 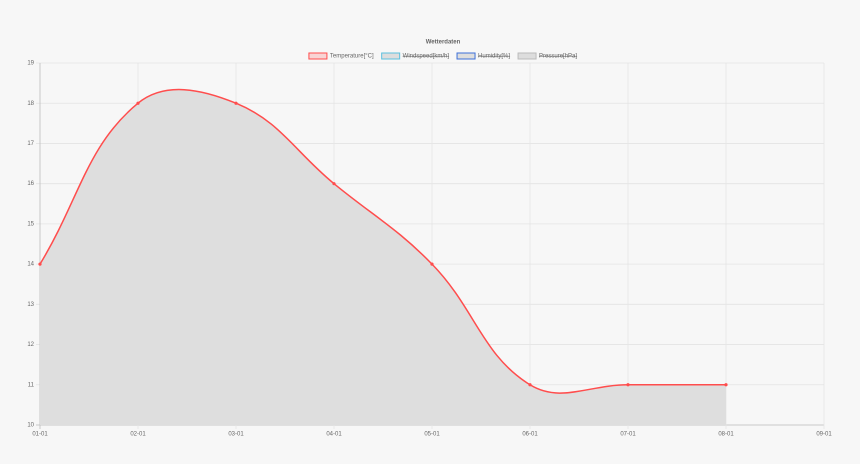 What do you see at coordinates (236, 435) in the screenshot?
I see `x-tick-label: 03-01` at bounding box center [236, 435].